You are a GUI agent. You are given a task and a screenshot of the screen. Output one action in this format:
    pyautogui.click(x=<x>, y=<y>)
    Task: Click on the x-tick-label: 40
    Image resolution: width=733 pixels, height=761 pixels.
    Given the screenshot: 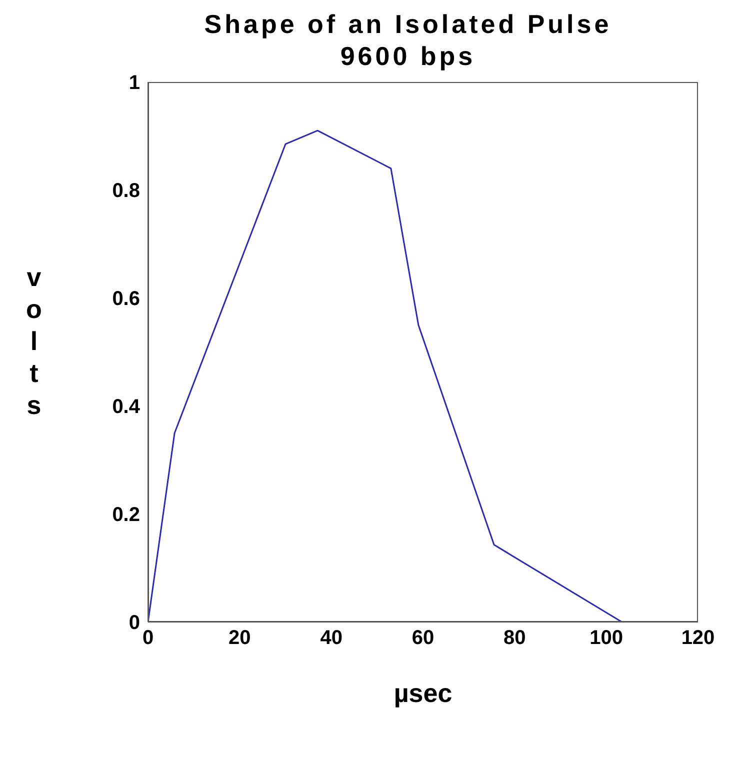 What is the action you would take?
    pyautogui.click(x=331, y=638)
    